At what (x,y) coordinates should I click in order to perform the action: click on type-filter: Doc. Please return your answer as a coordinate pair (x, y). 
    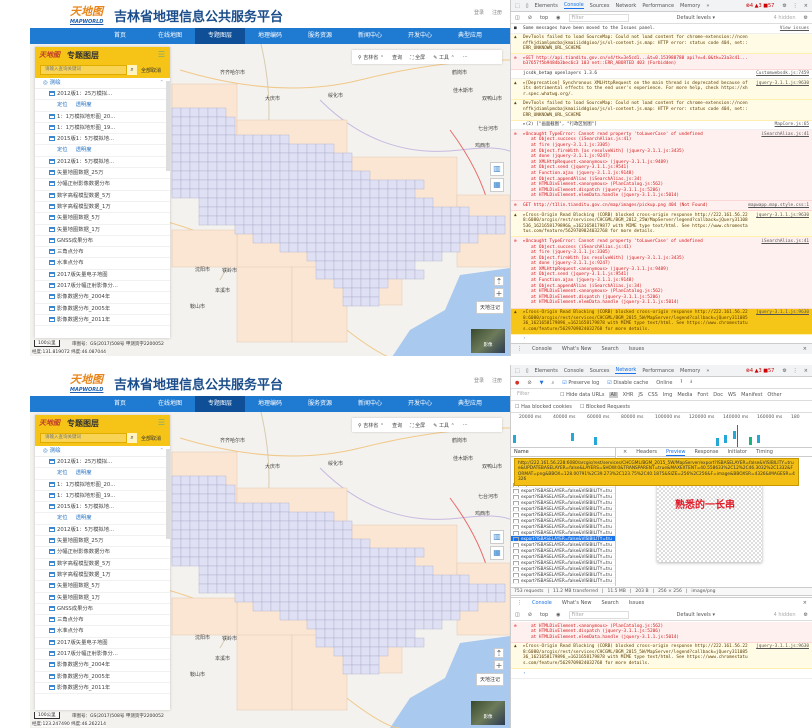
    Looking at the image, I should click on (718, 394).